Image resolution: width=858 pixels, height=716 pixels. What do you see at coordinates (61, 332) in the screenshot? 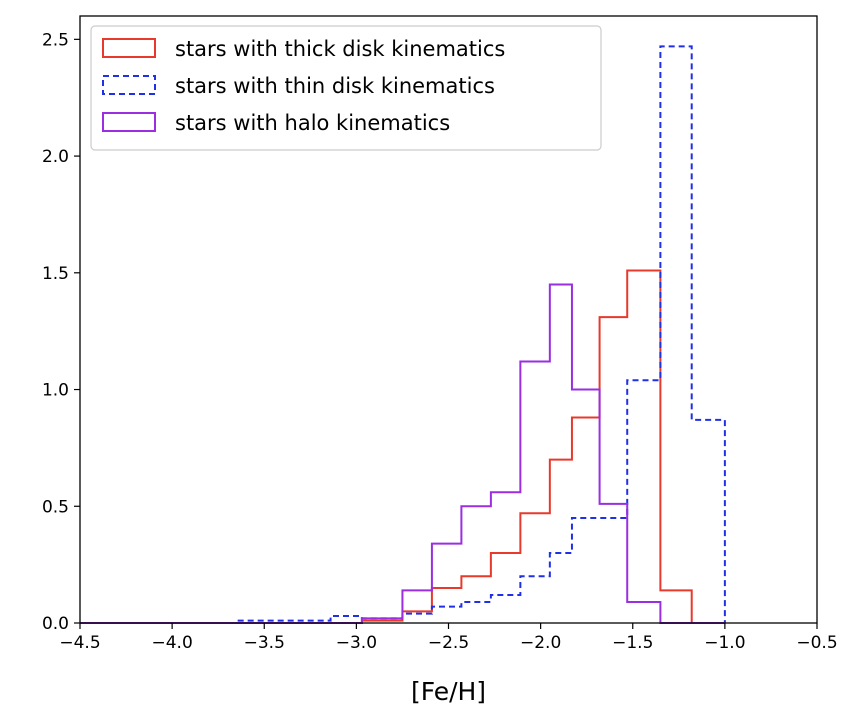
I see `y-axis: 0.0 0.5 1.0 1.5 2.0 2.5` at bounding box center [61, 332].